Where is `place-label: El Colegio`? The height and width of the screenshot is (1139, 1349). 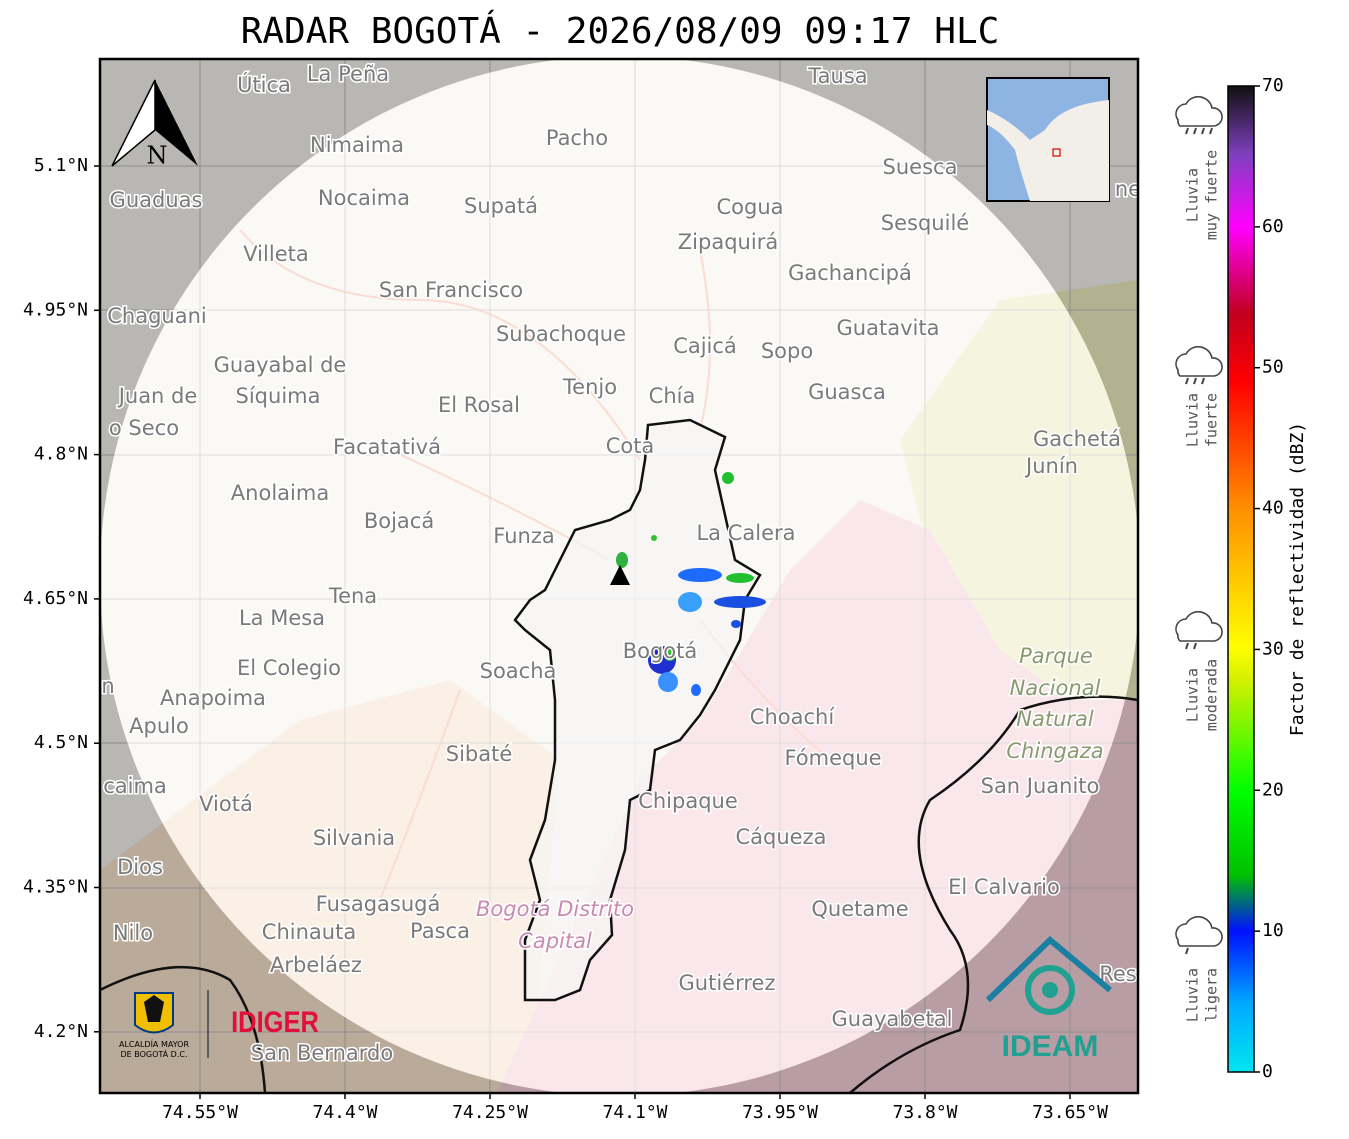
place-label: El Colegio is located at coordinates (289, 668).